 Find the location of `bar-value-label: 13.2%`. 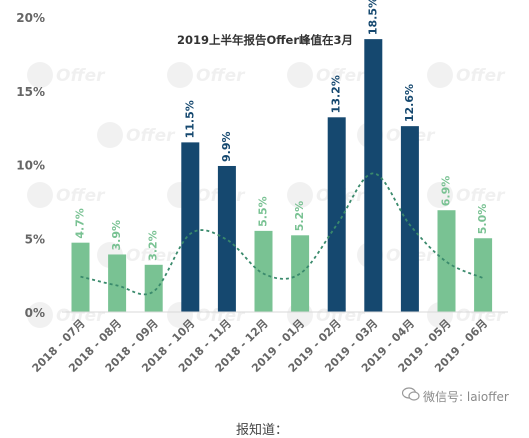

bar-value-label: 13.2% is located at coordinates (336, 94).